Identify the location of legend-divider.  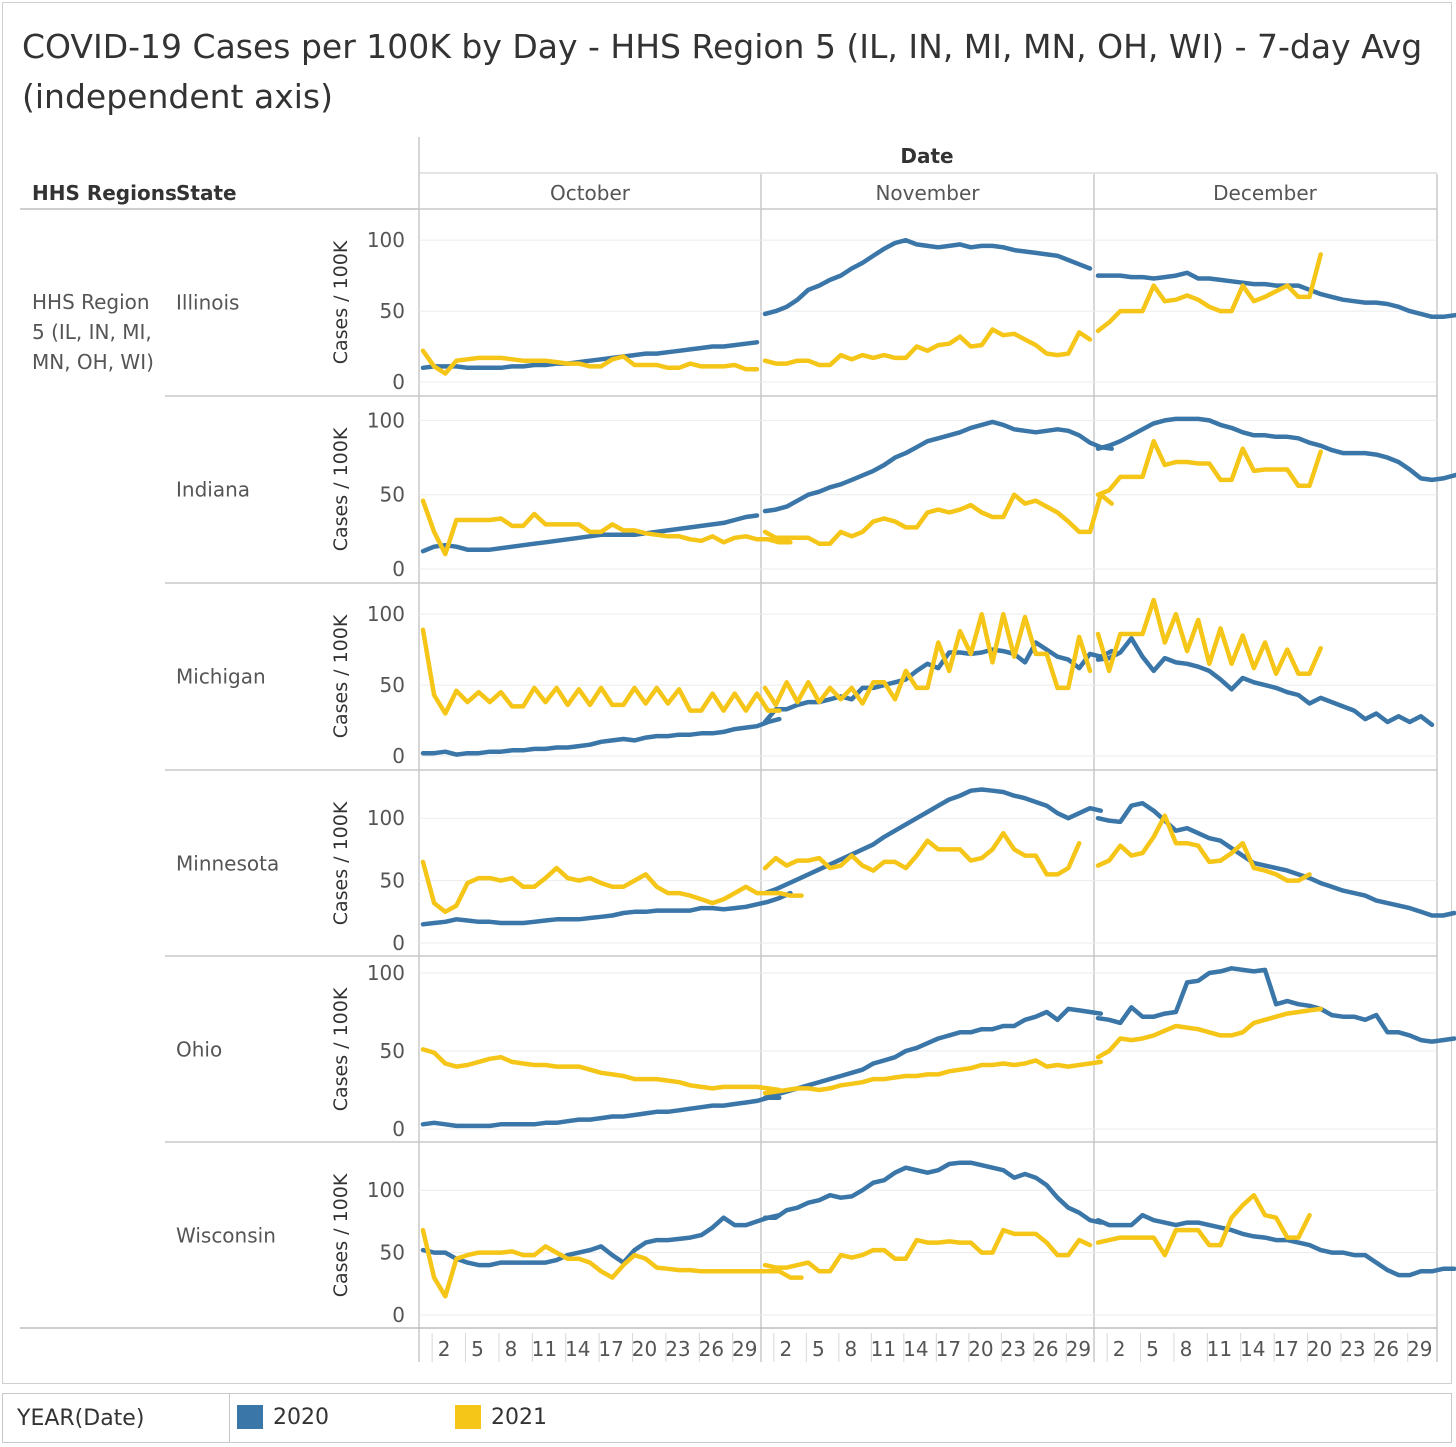
(229, 1418).